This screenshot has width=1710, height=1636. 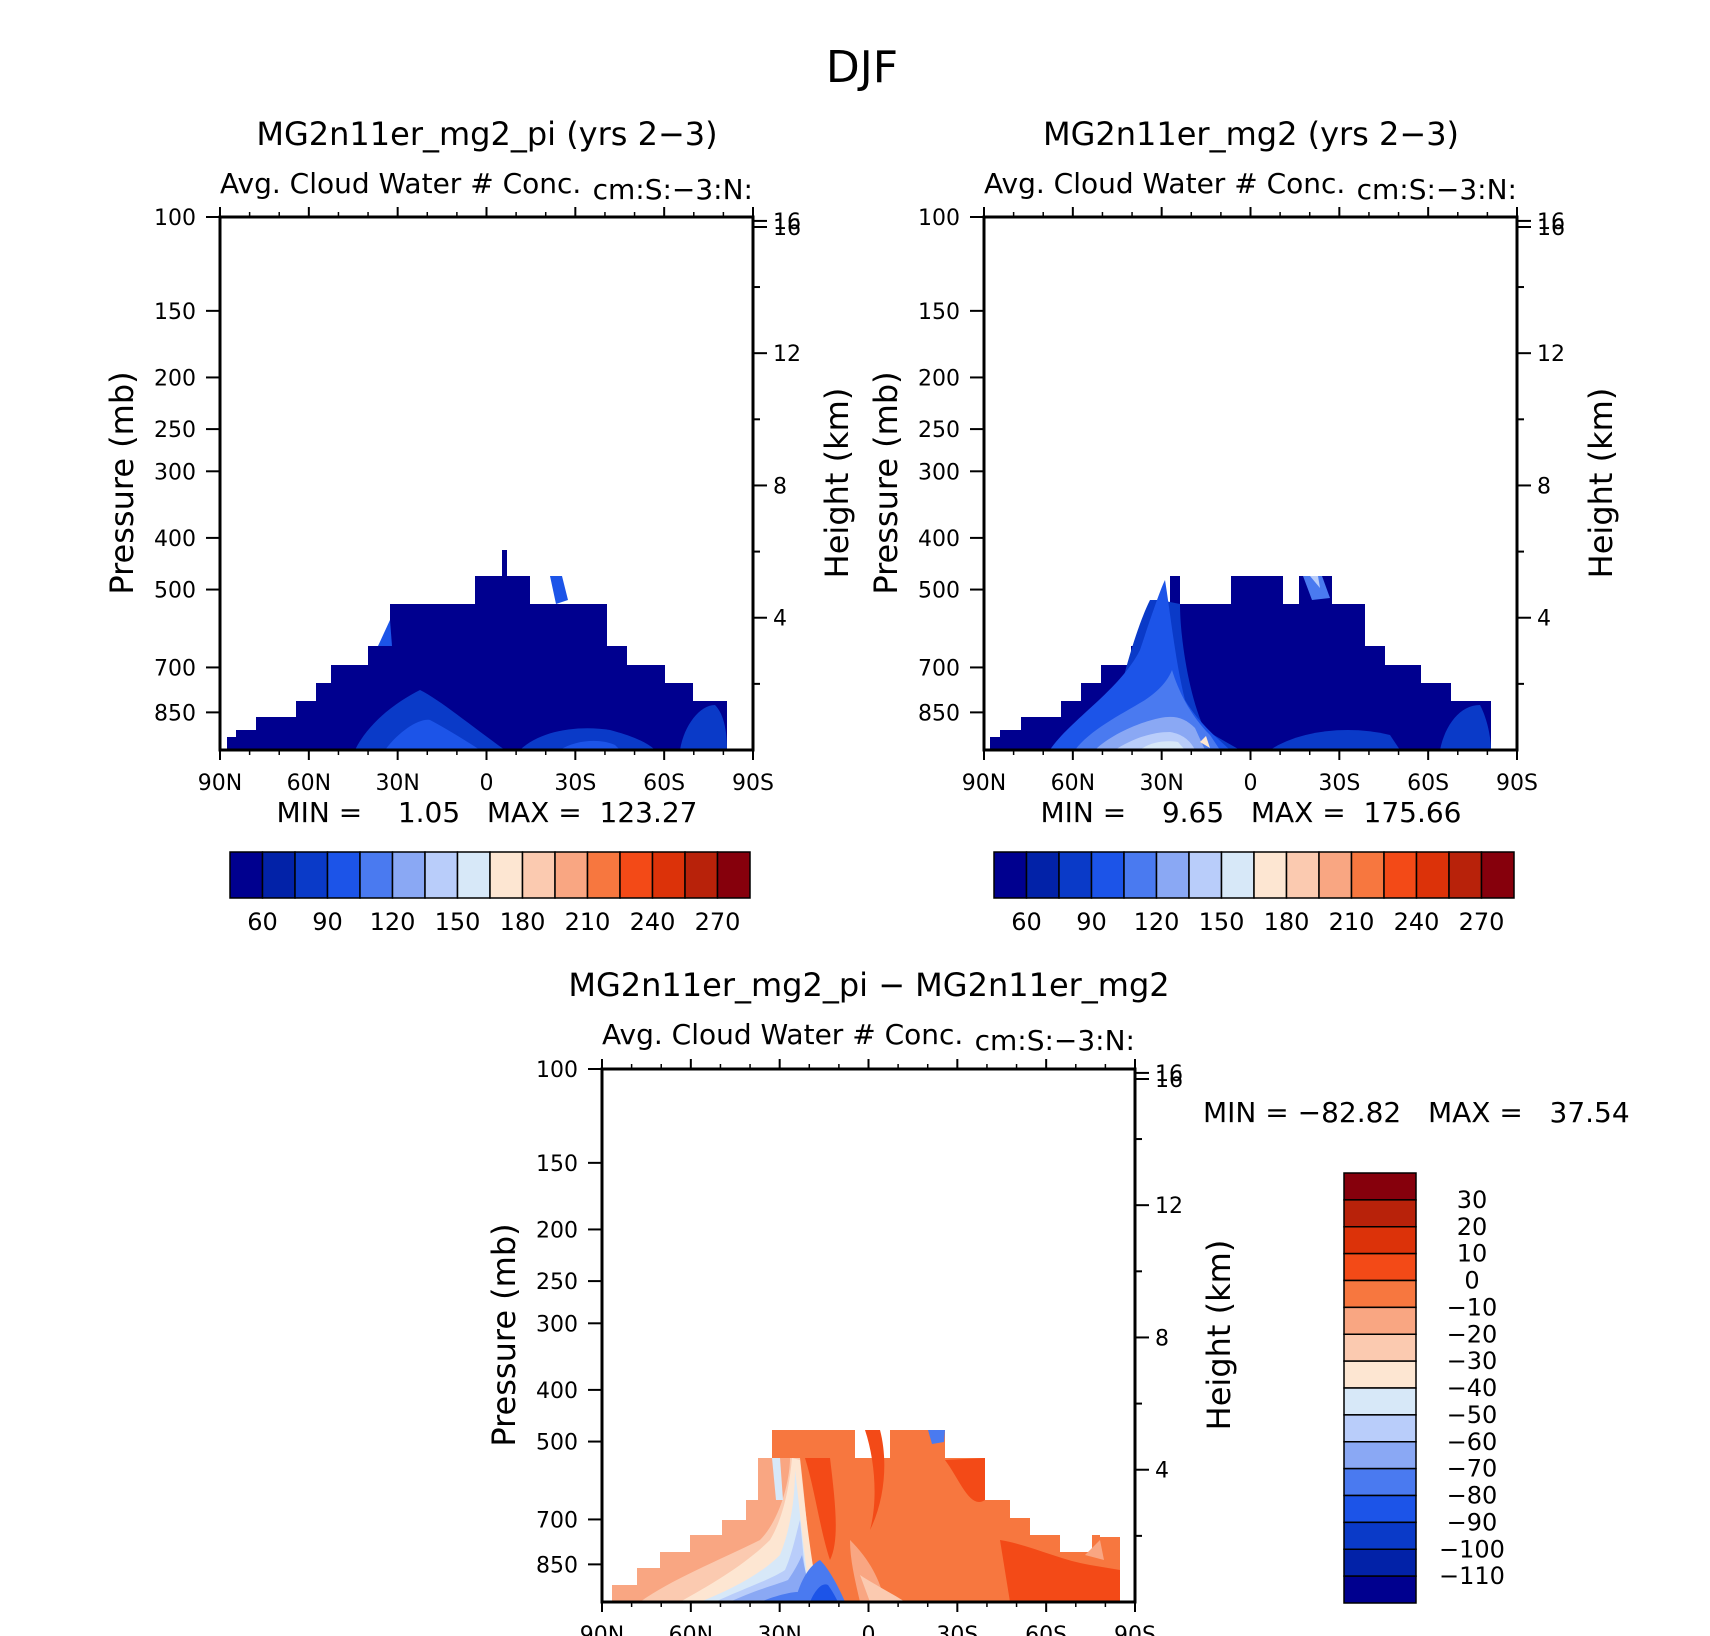 I want to click on panel-pi-colorbar-label: 90, so click(x=327, y=922).